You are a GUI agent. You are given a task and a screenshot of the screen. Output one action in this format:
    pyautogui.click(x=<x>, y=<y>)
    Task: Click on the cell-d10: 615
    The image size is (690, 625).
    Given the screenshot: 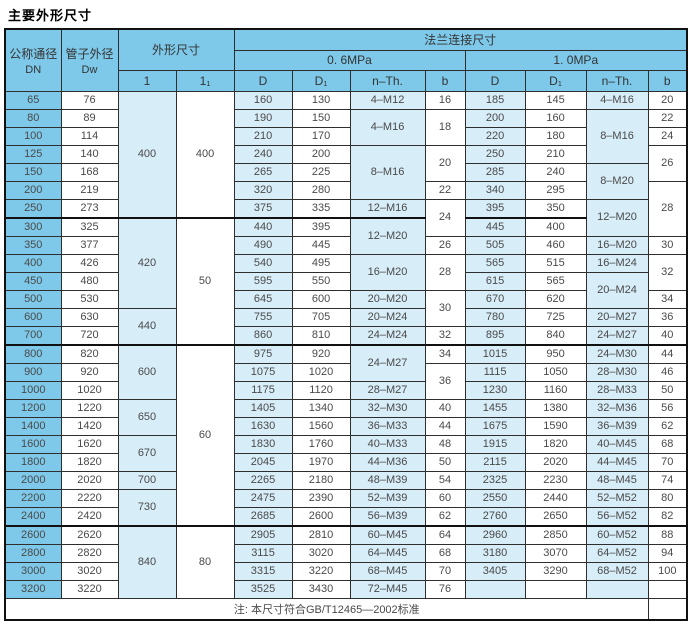 What is the action you would take?
    pyautogui.click(x=495, y=281)
    